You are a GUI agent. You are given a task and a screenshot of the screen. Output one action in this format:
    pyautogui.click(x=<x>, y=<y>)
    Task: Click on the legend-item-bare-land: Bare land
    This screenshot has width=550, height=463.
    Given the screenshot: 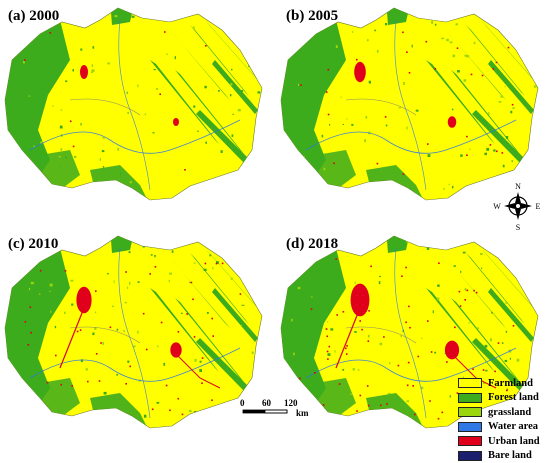 What is the action you would take?
    pyautogui.click(x=503, y=456)
    